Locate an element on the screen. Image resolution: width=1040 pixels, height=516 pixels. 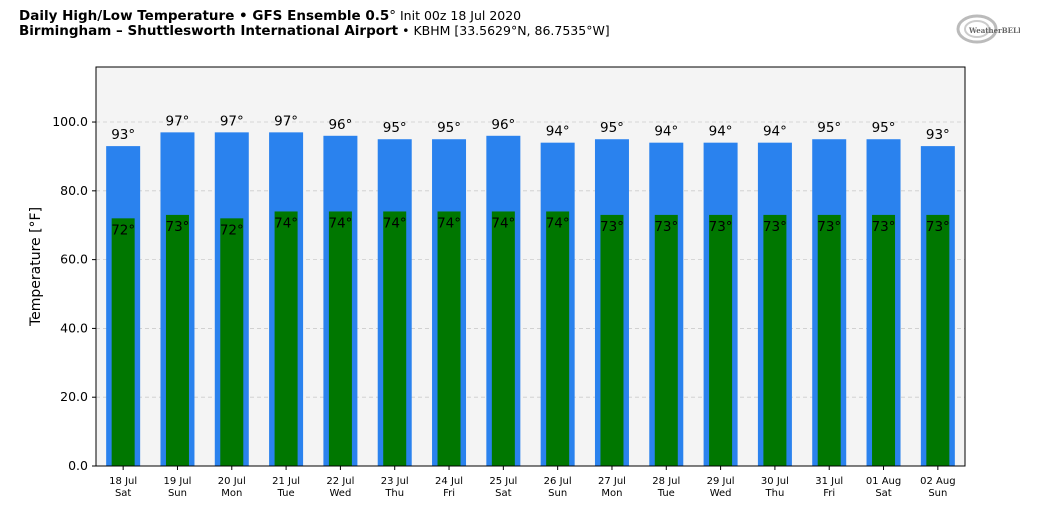
x-tick-label: 24 Jul is located at coordinates (449, 481).